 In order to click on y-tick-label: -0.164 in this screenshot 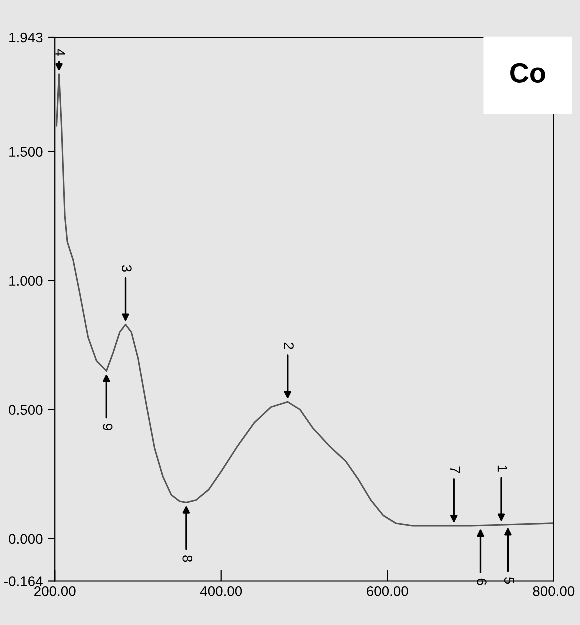, I will do `click(23, 581)`.